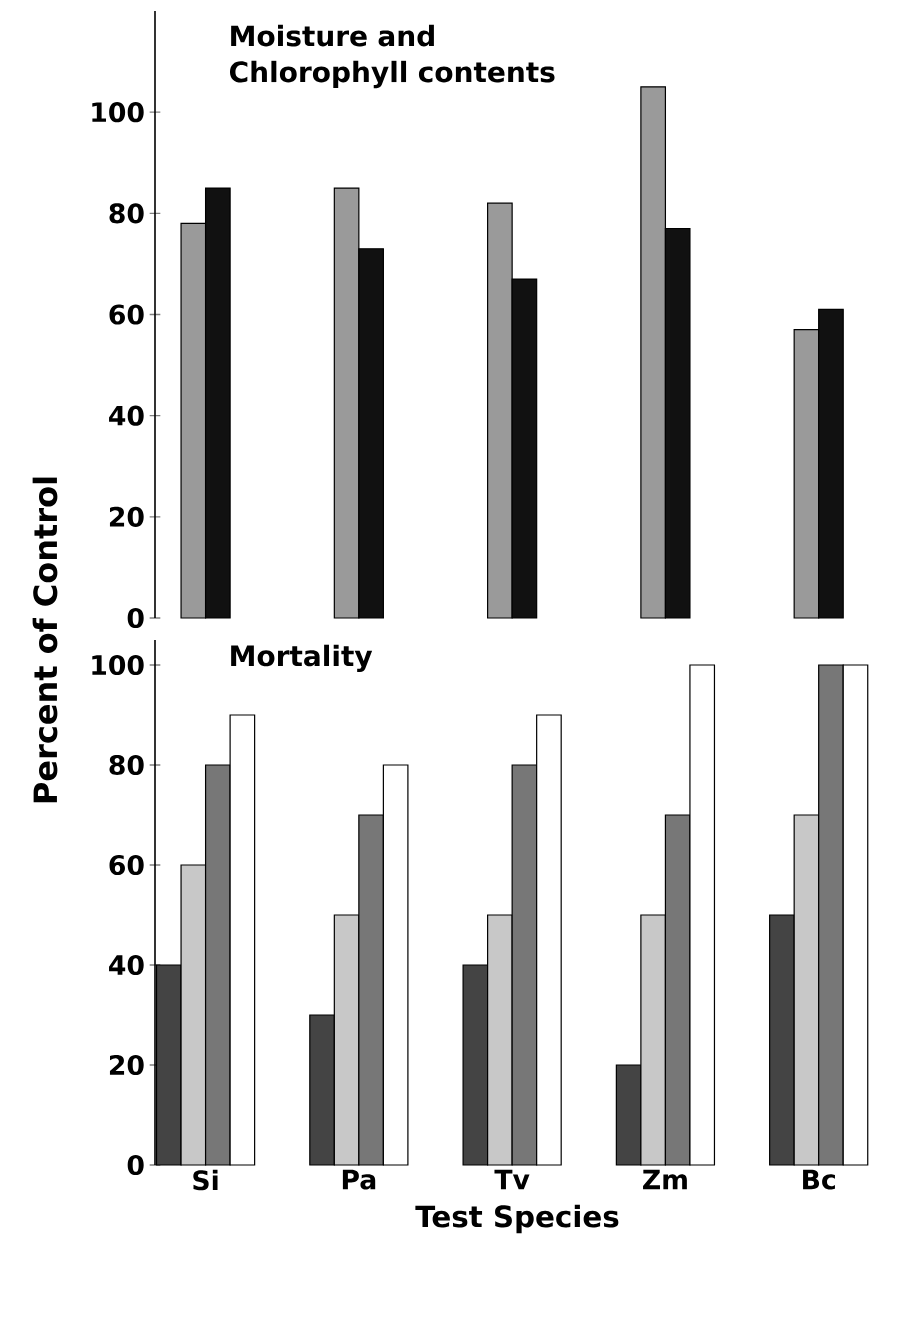  What do you see at coordinates (392, 56) in the screenshot?
I see `text: Moisture and Chlorophyll contents` at bounding box center [392, 56].